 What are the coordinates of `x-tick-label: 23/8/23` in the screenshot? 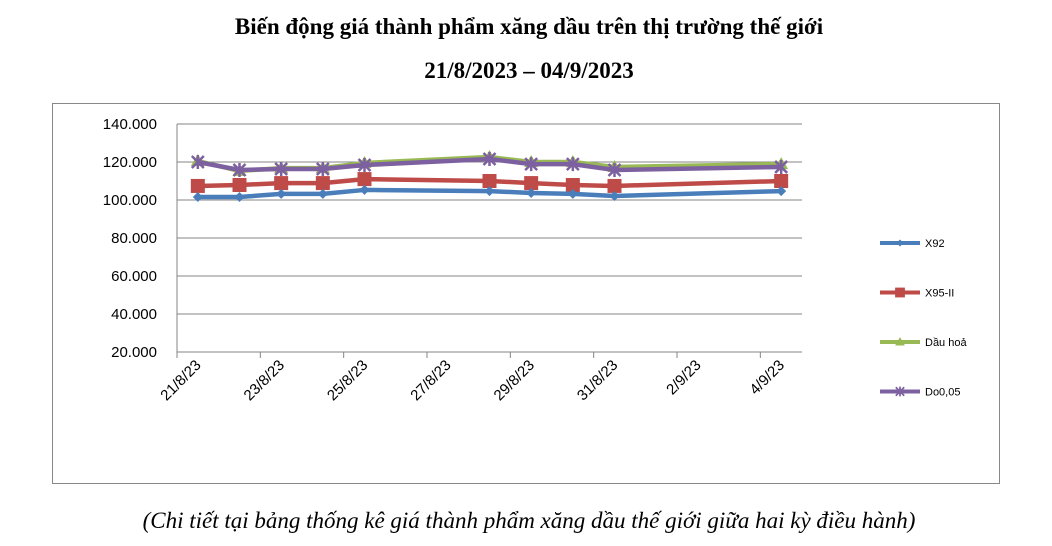 It's located at (264, 380).